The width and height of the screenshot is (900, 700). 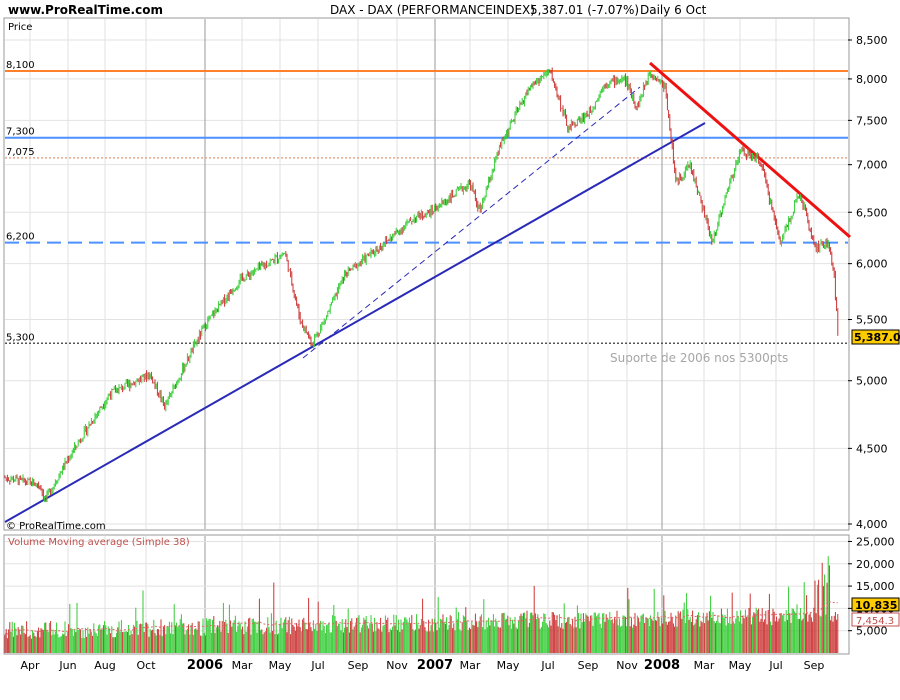 What do you see at coordinates (872, 79) in the screenshot?
I see `y-tick-label: 8,000` at bounding box center [872, 79].